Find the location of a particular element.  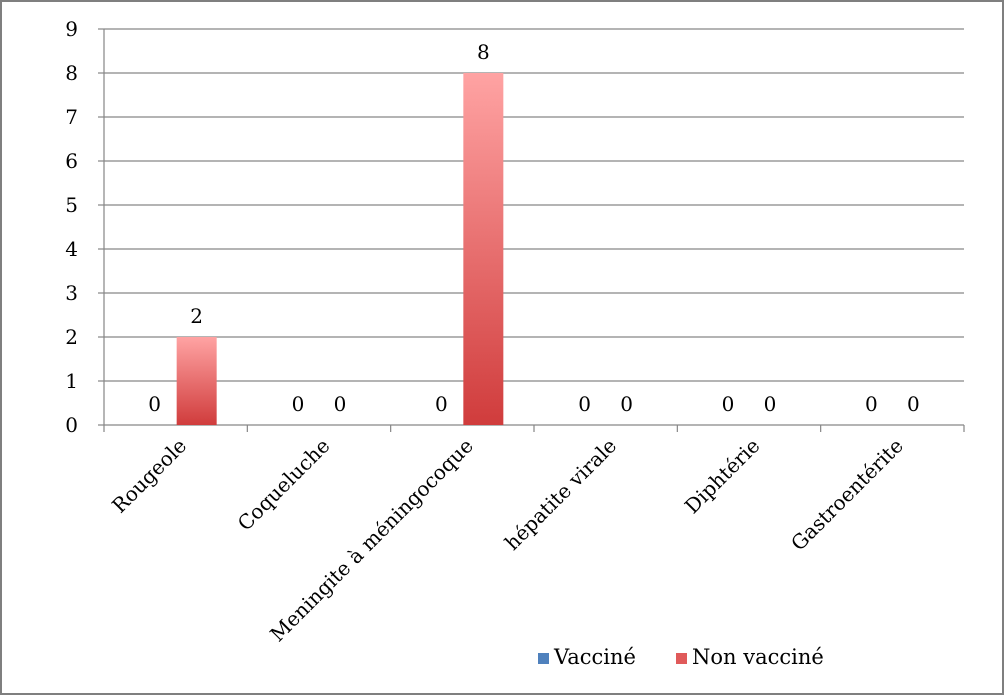

legend-label: Vacciné is located at coordinates (594, 657).